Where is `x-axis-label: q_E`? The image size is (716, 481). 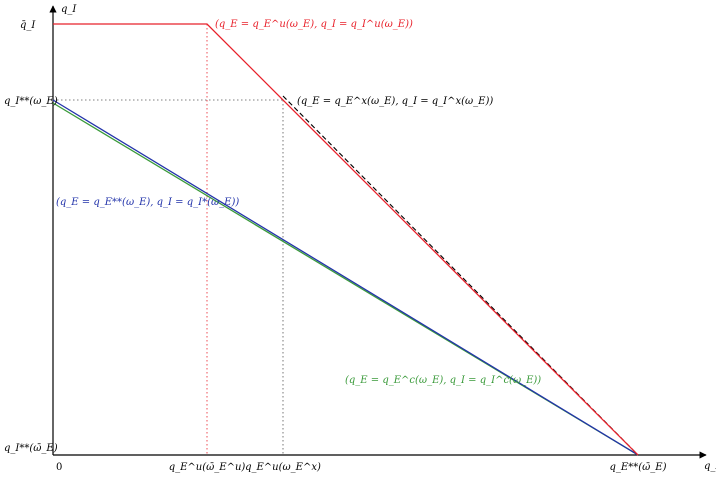 x-axis-label: q_E is located at coordinates (710, 466).